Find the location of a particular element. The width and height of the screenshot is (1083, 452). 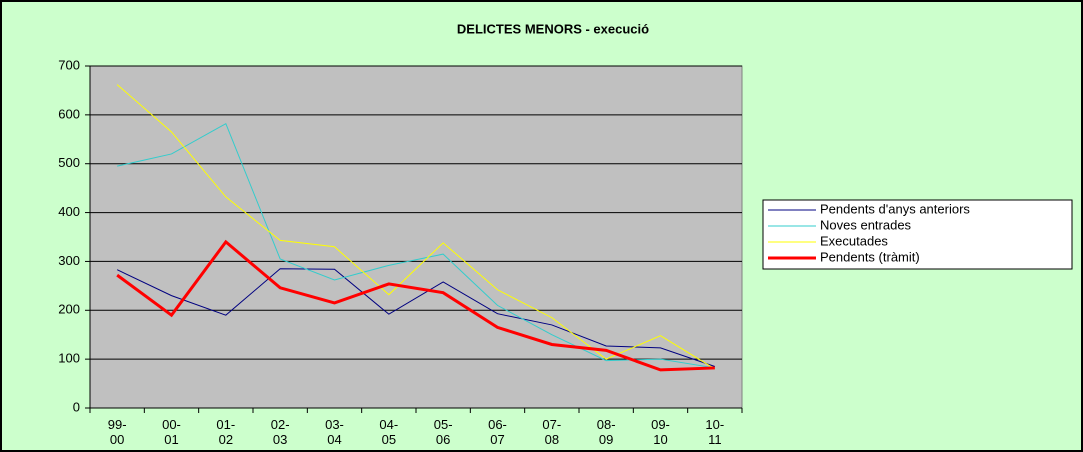

line-series is located at coordinates (415, 317).